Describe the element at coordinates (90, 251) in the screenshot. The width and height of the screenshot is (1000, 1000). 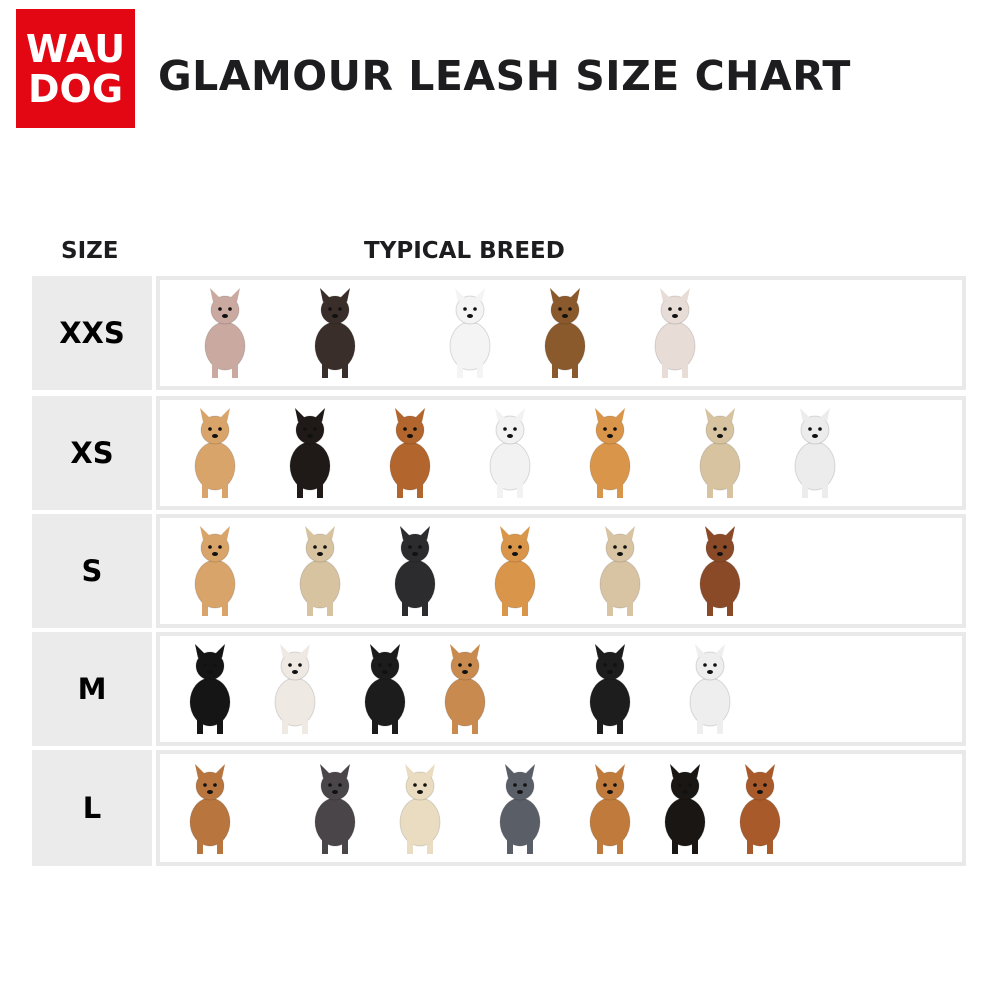
I see `size-column-header: SIZE` at that location.